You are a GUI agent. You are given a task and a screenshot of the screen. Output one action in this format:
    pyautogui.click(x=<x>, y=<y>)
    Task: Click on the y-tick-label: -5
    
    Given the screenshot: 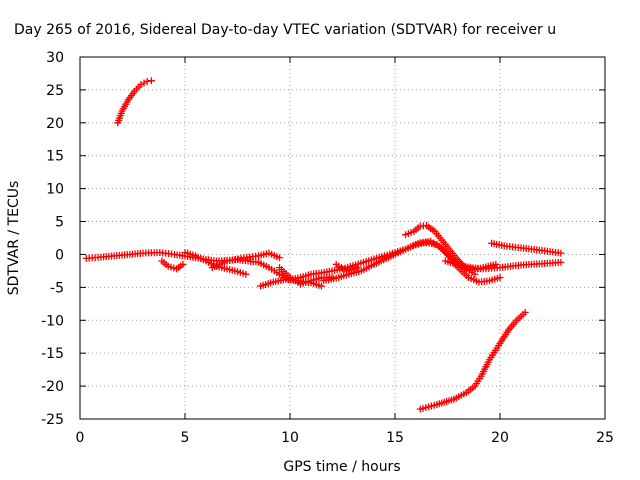 What is the action you would take?
    pyautogui.click(x=57, y=288)
    